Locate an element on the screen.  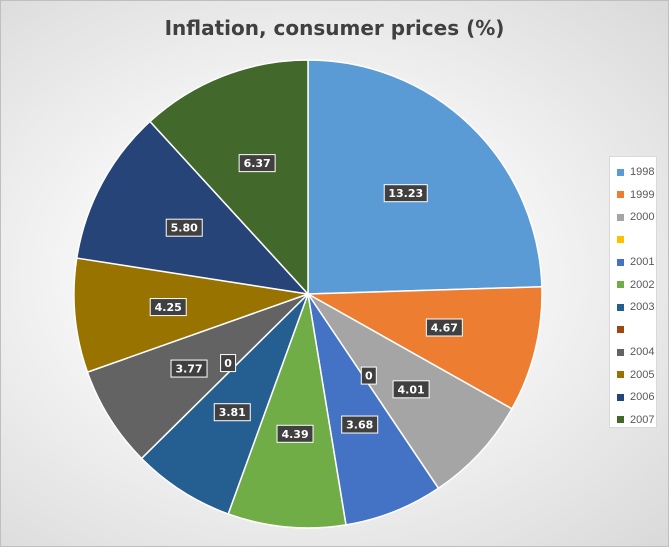
svg-text: 3.68 is located at coordinates (359, 425).